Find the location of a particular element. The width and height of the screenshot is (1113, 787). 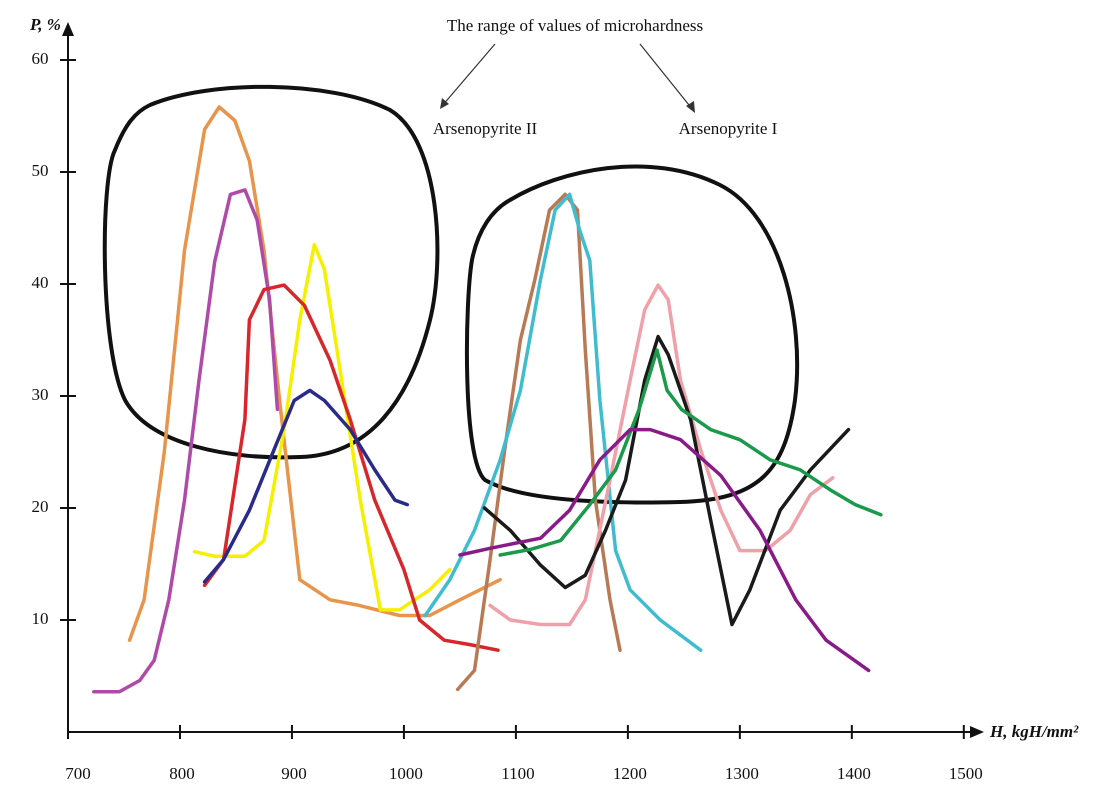

x-axis-label: H, kgH/mm² is located at coordinates (1034, 731).